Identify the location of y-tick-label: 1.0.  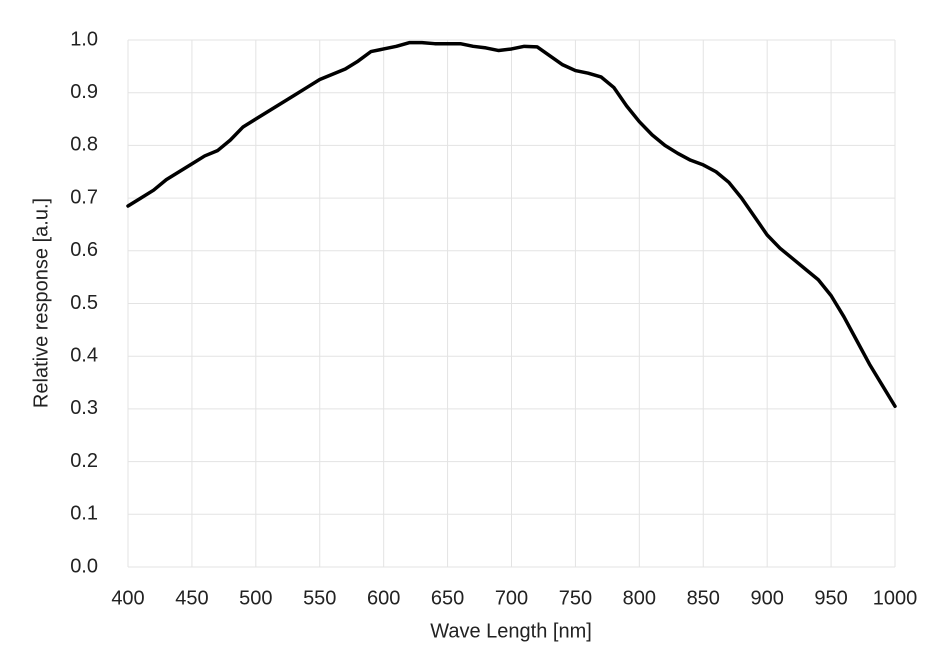
(84, 39).